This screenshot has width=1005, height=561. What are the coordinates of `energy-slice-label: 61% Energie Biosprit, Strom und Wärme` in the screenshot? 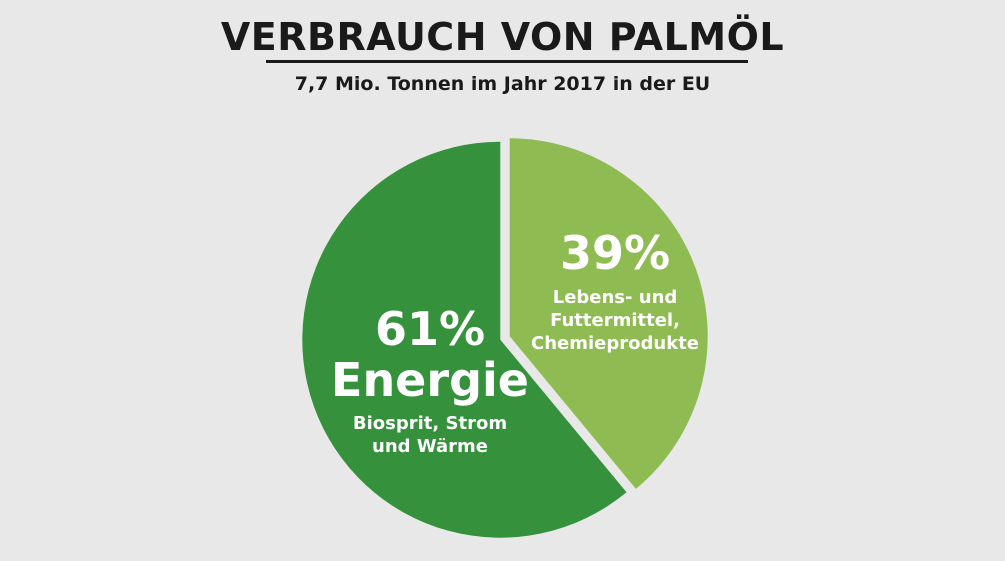 It's located at (430, 381).